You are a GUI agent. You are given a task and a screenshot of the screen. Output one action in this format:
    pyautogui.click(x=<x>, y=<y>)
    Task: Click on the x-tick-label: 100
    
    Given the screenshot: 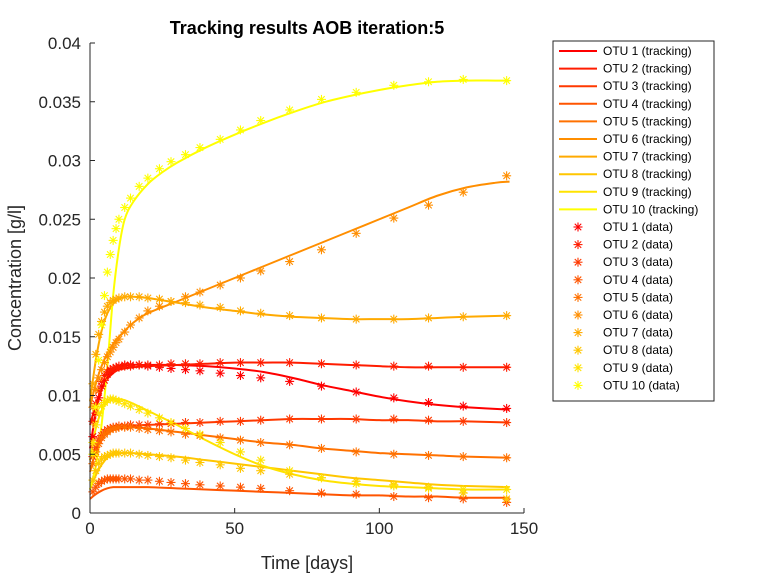 What is the action you would take?
    pyautogui.click(x=379, y=528)
    